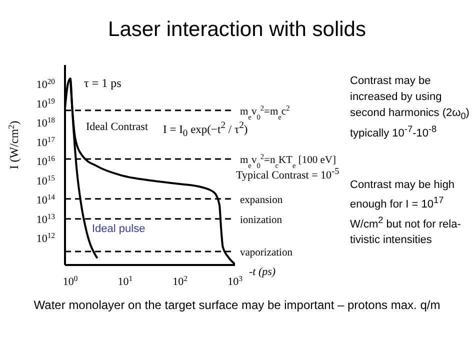 The image size is (474, 355). I want to click on y-tick-label: 10$^{12}$, so click(46, 238).